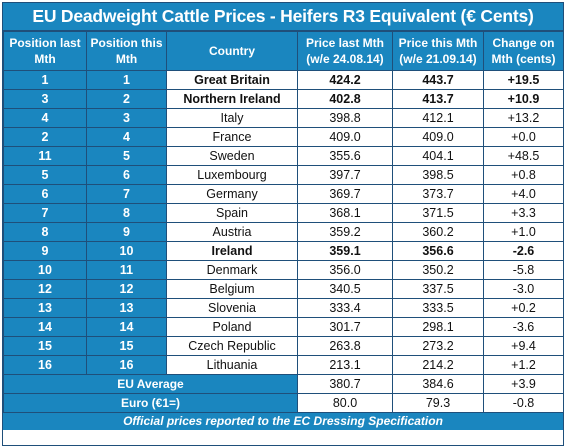 Image resolution: width=565 pixels, height=447 pixels. I want to click on change-cell: +3.3, so click(523, 213).